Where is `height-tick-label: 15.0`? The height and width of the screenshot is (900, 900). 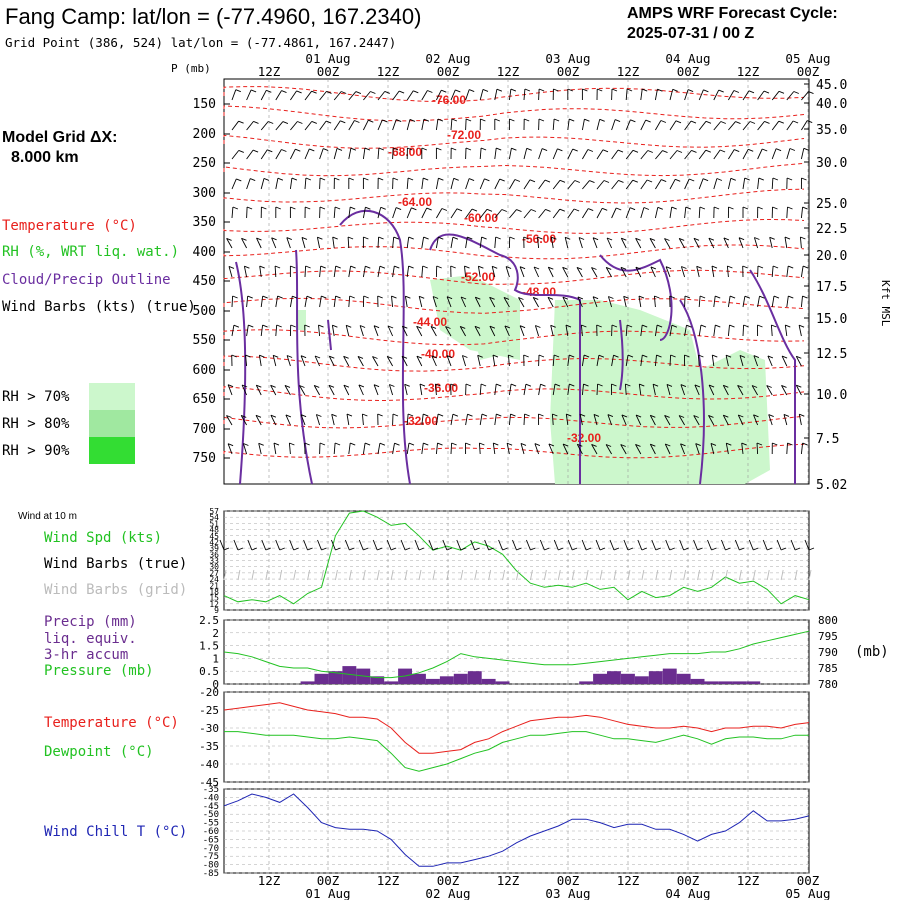
height-tick-label: 15.0 is located at coordinates (831, 319).